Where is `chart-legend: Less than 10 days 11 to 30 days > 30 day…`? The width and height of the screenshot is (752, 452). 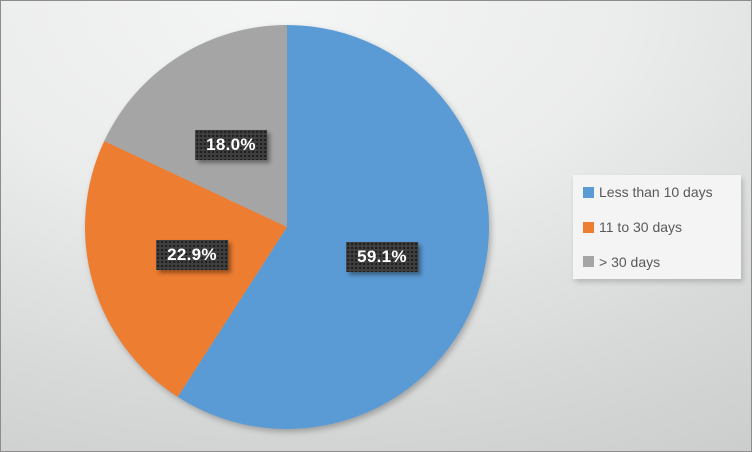 chart-legend: Less than 10 days 11 to 30 days > 30 day… is located at coordinates (657, 227).